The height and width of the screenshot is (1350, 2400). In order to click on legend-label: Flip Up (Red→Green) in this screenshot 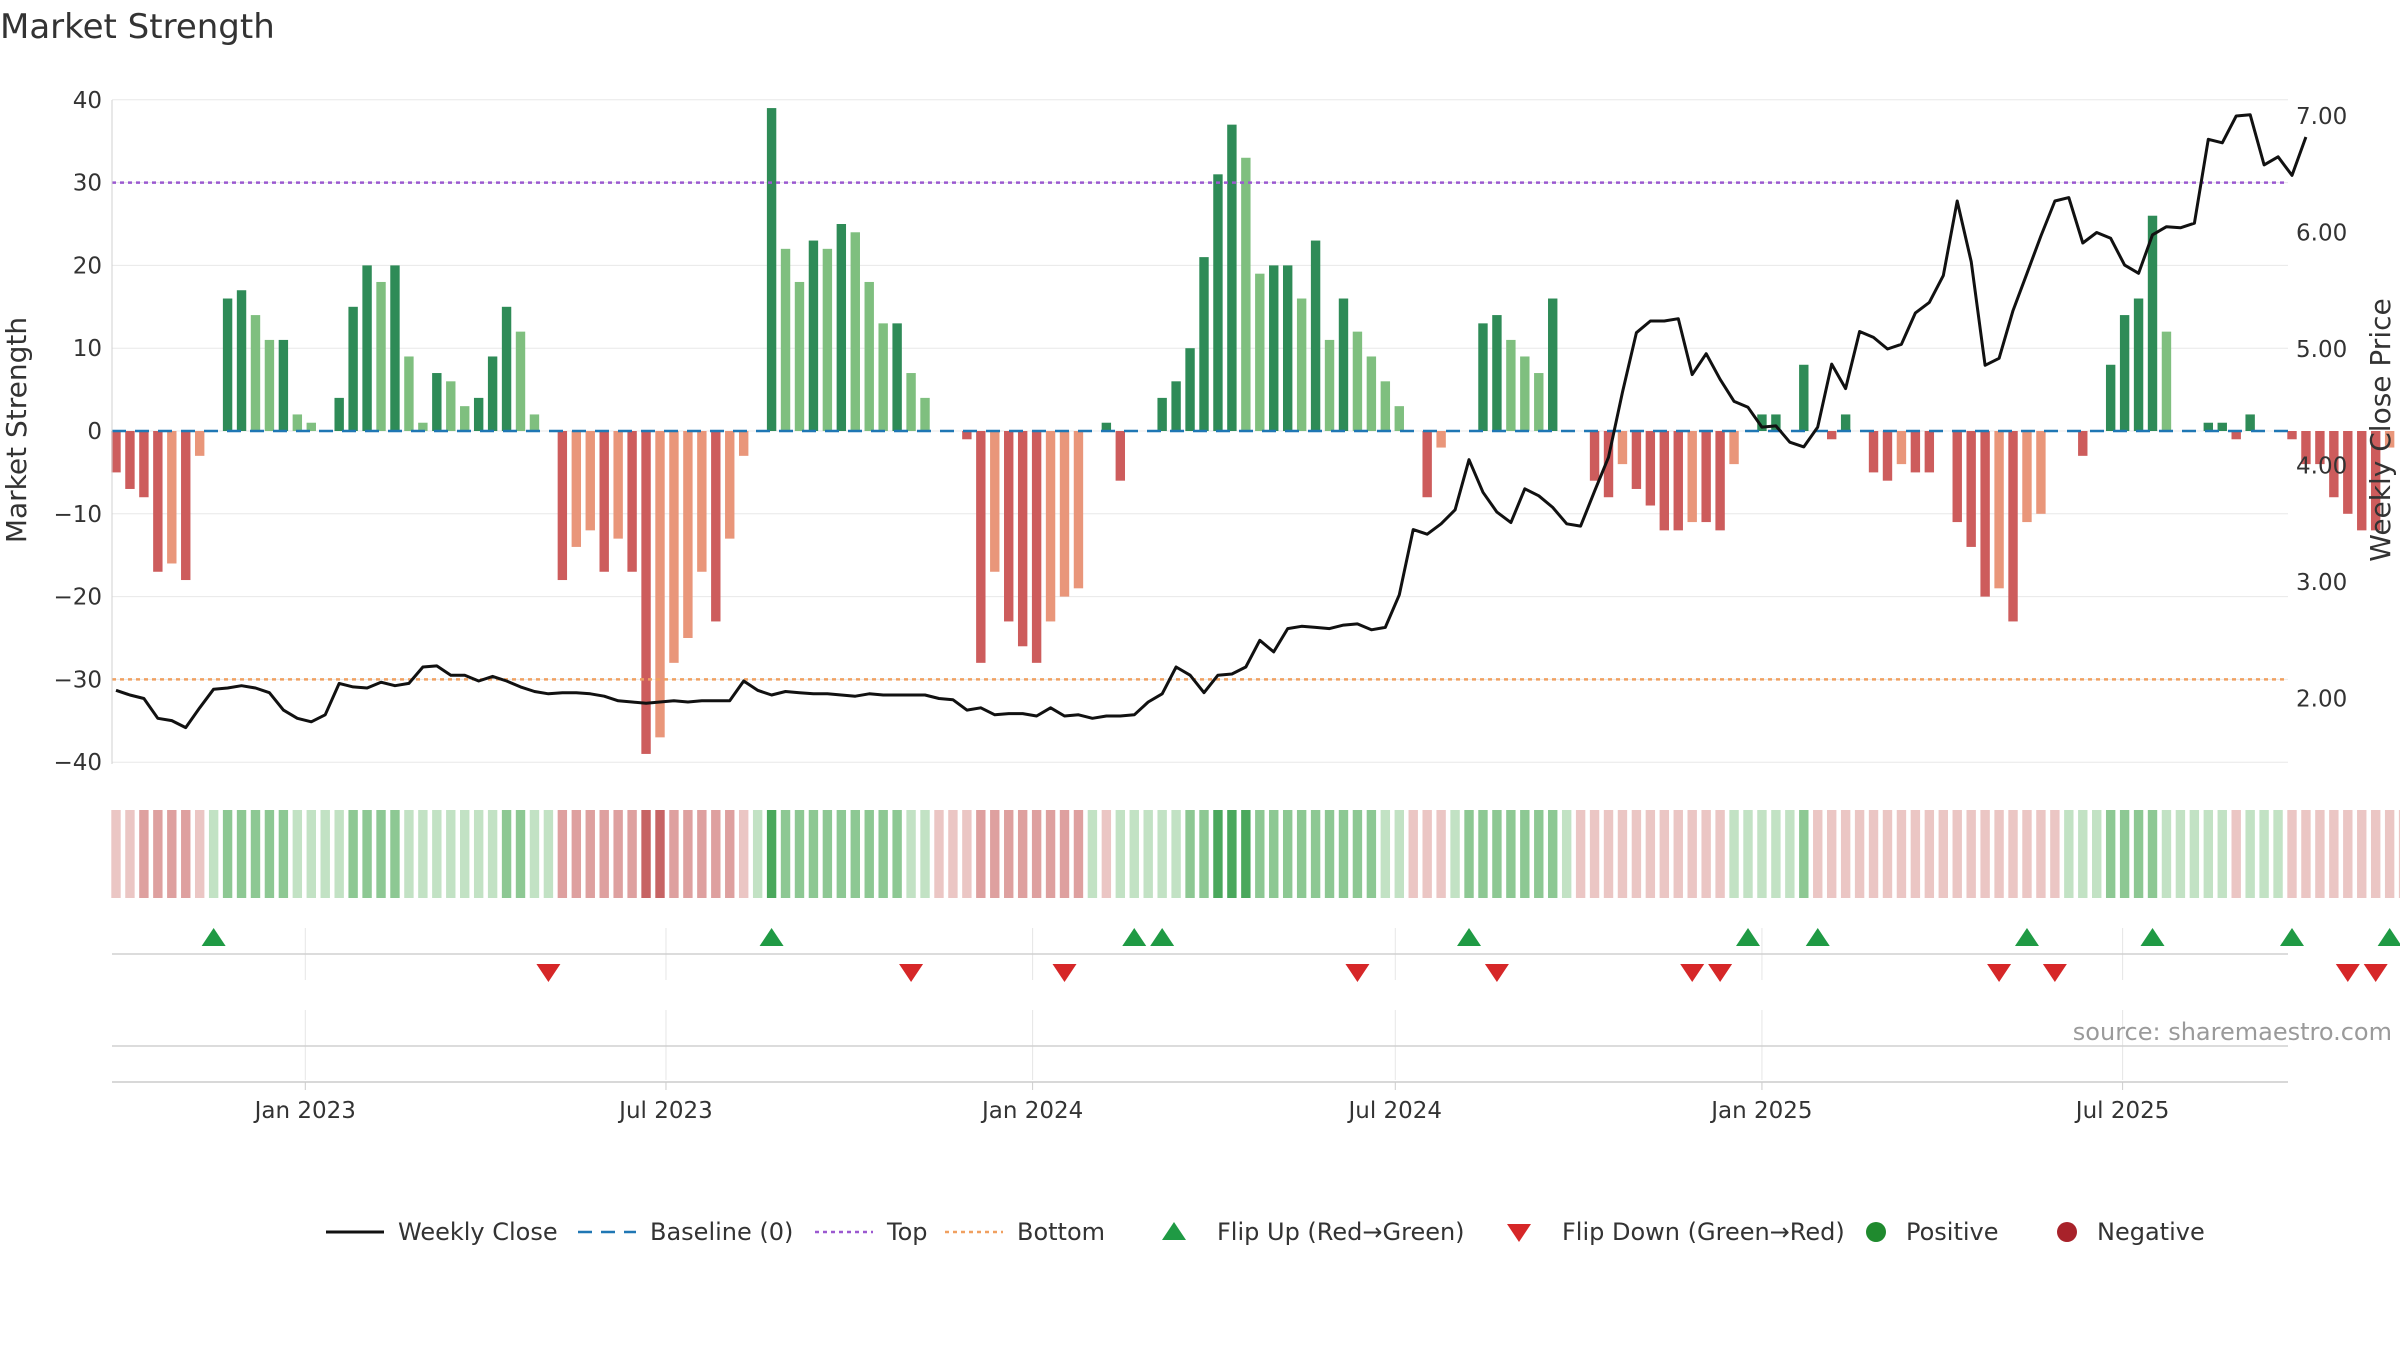, I will do `click(1341, 1232)`.